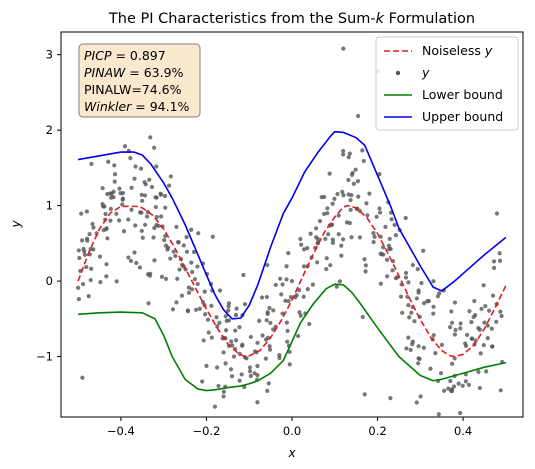 The height and width of the screenshot is (469, 535). What do you see at coordinates (447, 83) in the screenshot?
I see `legend-box` at bounding box center [447, 83].